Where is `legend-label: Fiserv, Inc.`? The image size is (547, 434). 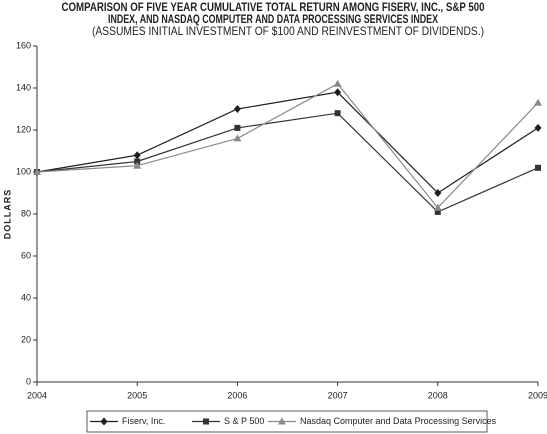 legend-label: Fiserv, Inc. is located at coordinates (143, 421).